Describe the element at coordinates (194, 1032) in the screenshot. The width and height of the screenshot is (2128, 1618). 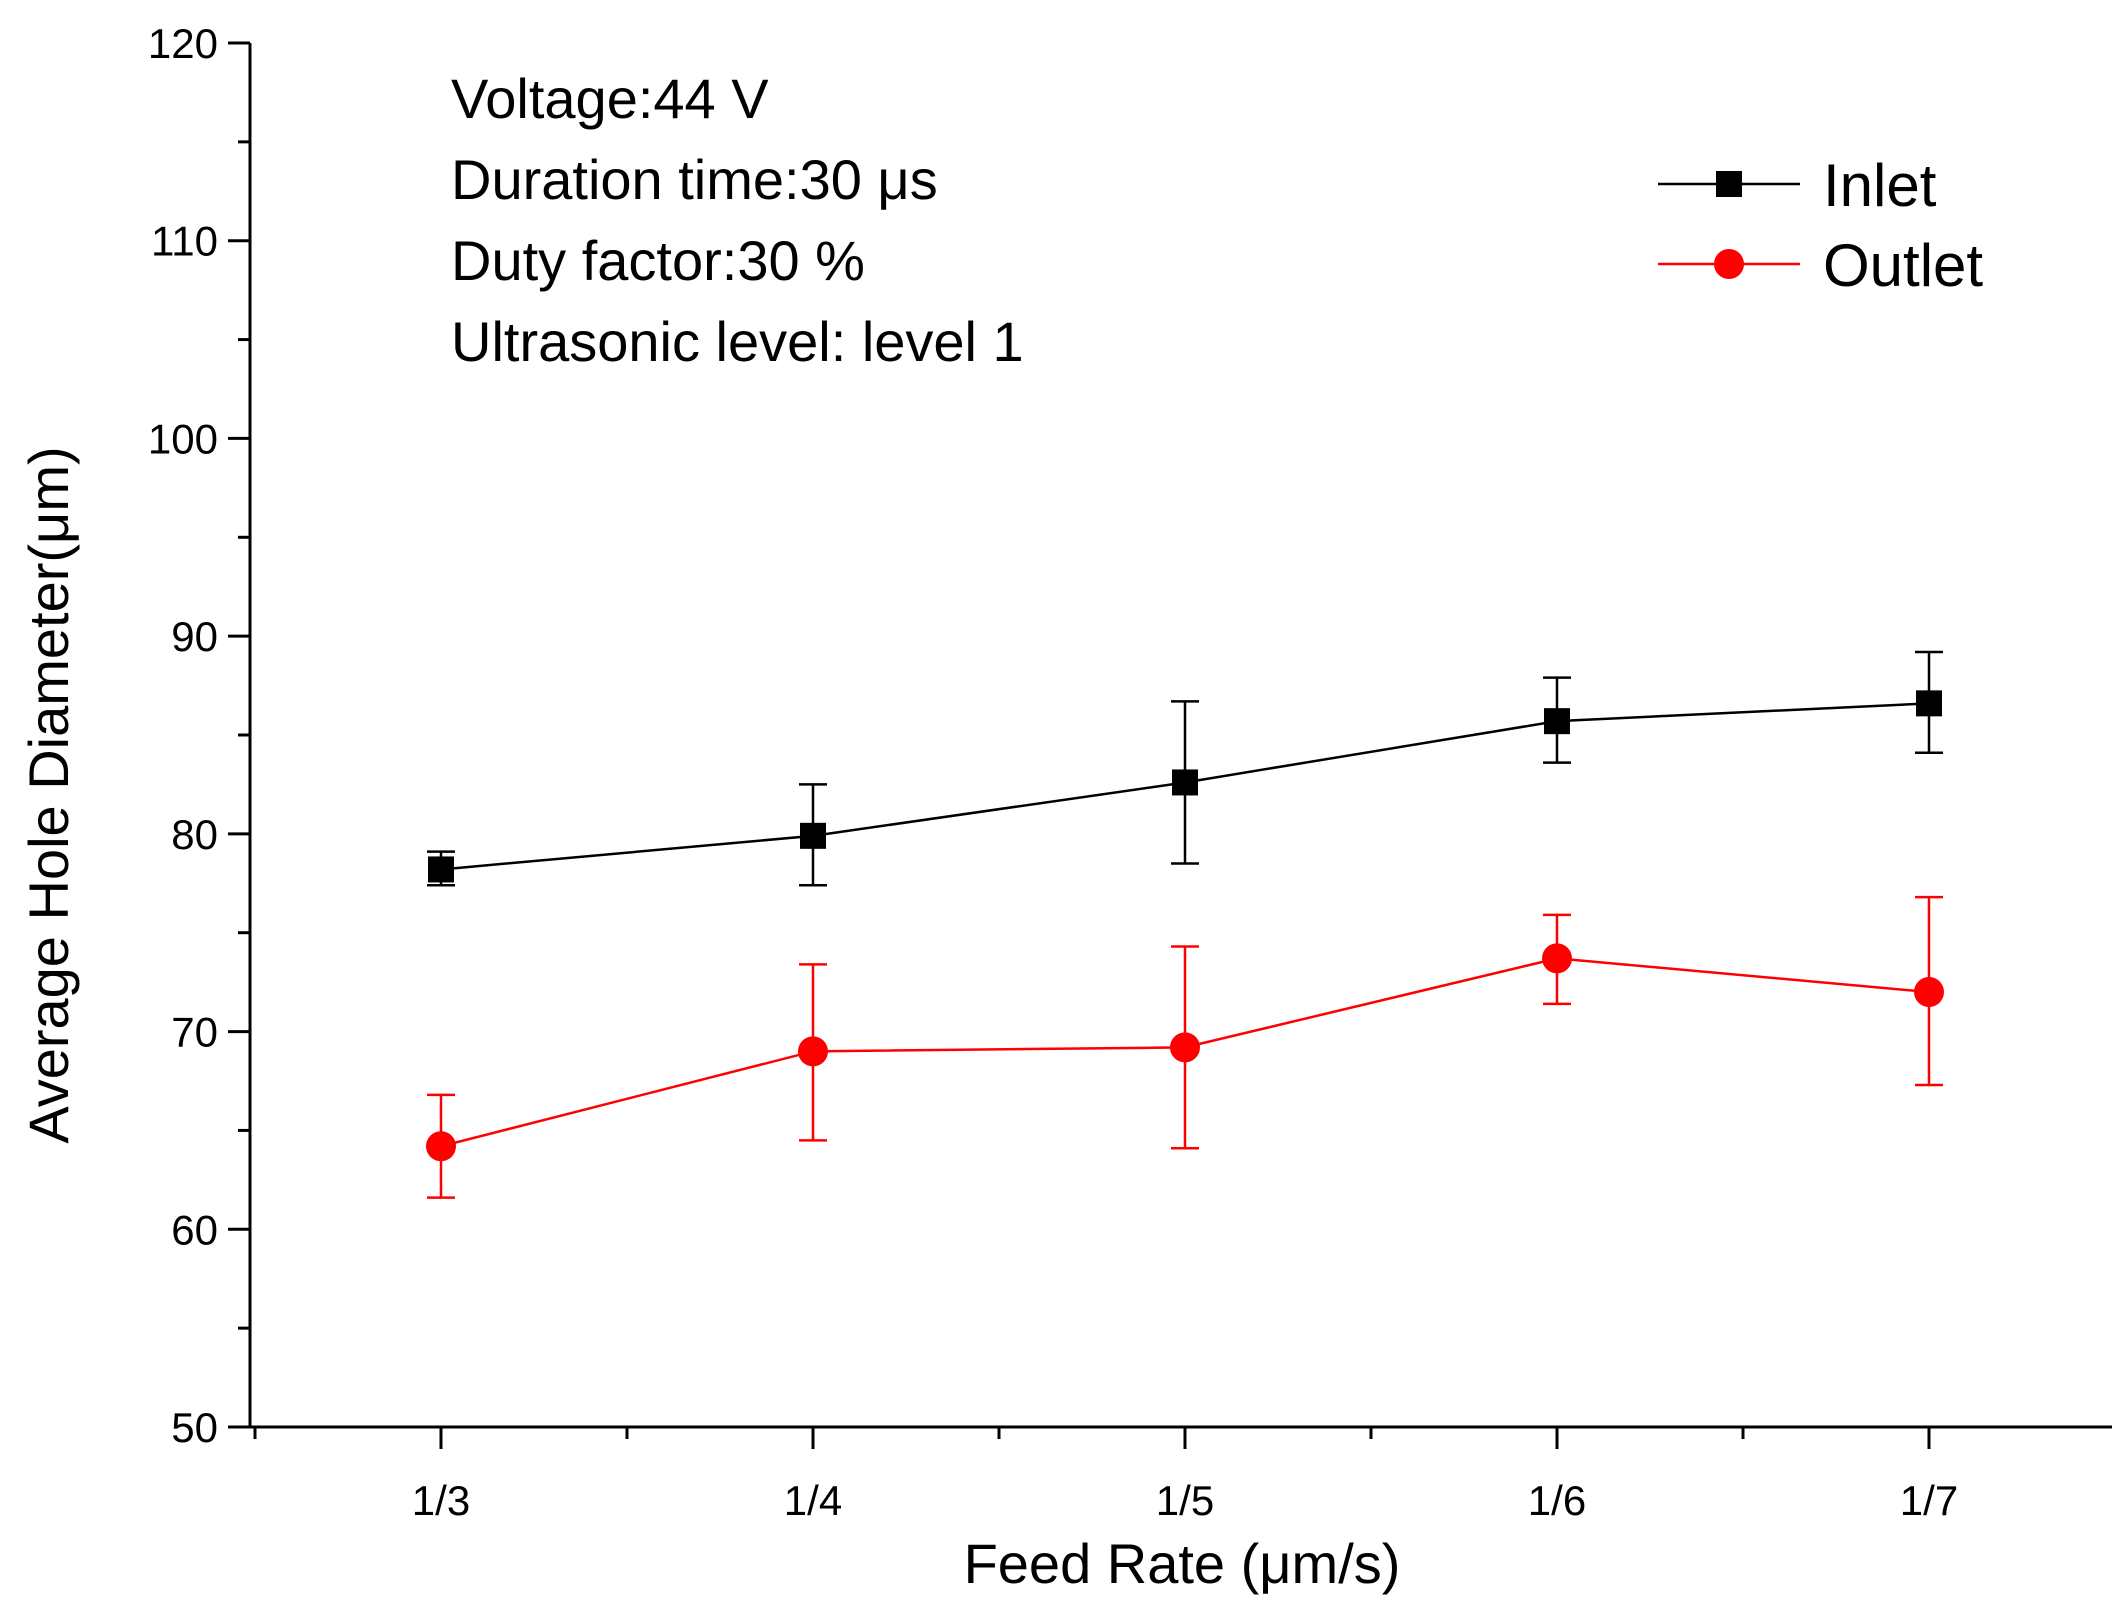
I see `y-tick-label: 70` at that location.